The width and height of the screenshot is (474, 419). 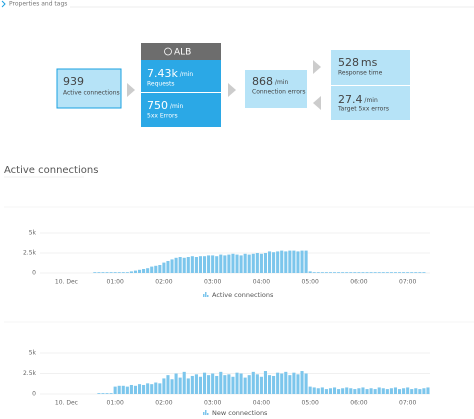 What do you see at coordinates (161, 84) in the screenshot?
I see `metric-label: Requests` at bounding box center [161, 84].